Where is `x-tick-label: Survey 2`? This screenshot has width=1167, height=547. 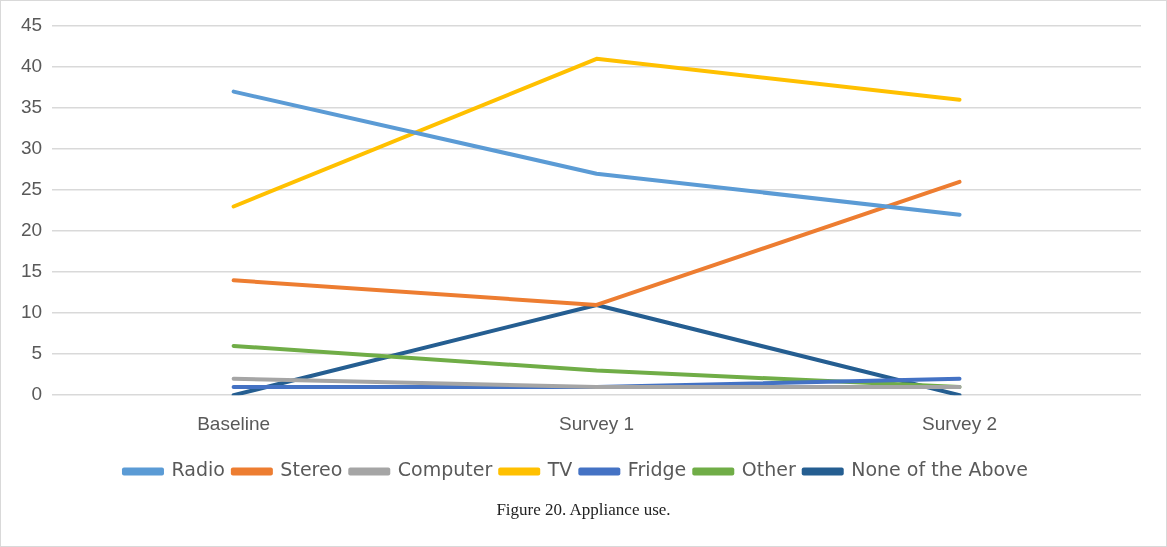 x-tick-label: Survey 2 is located at coordinates (960, 423).